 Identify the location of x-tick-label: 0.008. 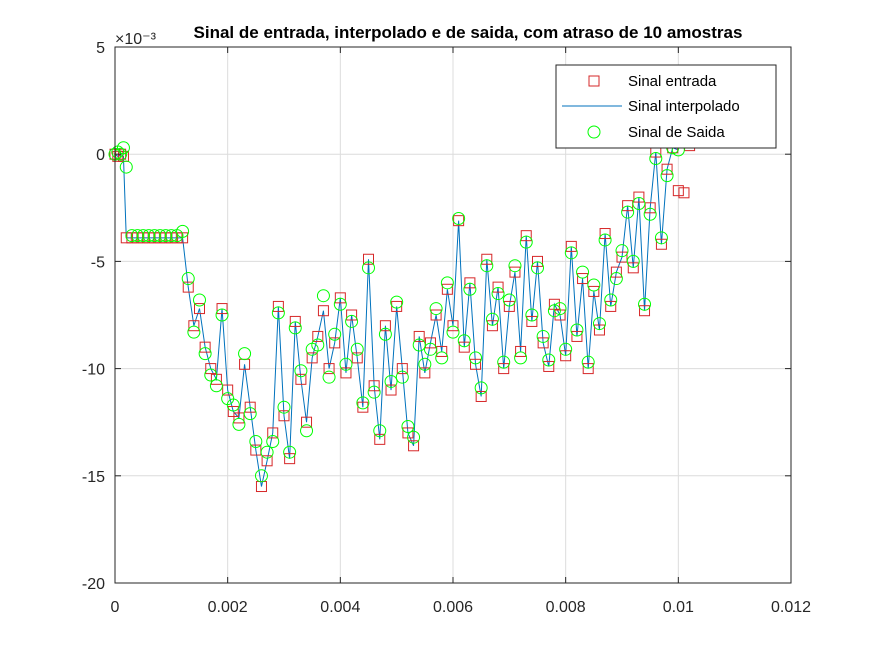
(566, 607).